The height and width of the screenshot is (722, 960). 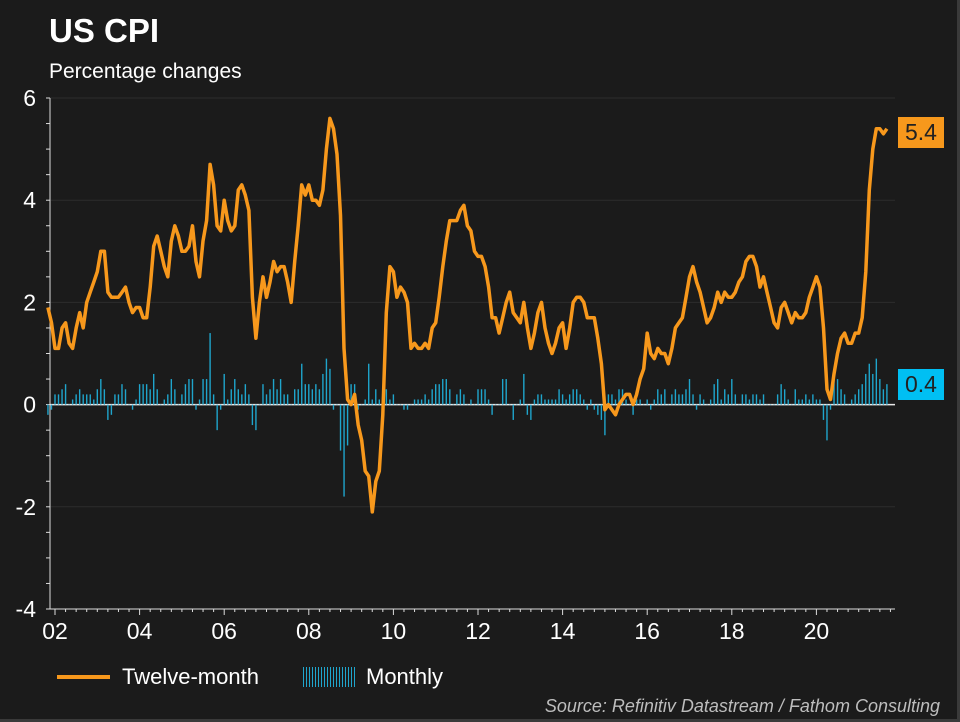 I want to click on x-tick-label: 18, so click(x=732, y=631).